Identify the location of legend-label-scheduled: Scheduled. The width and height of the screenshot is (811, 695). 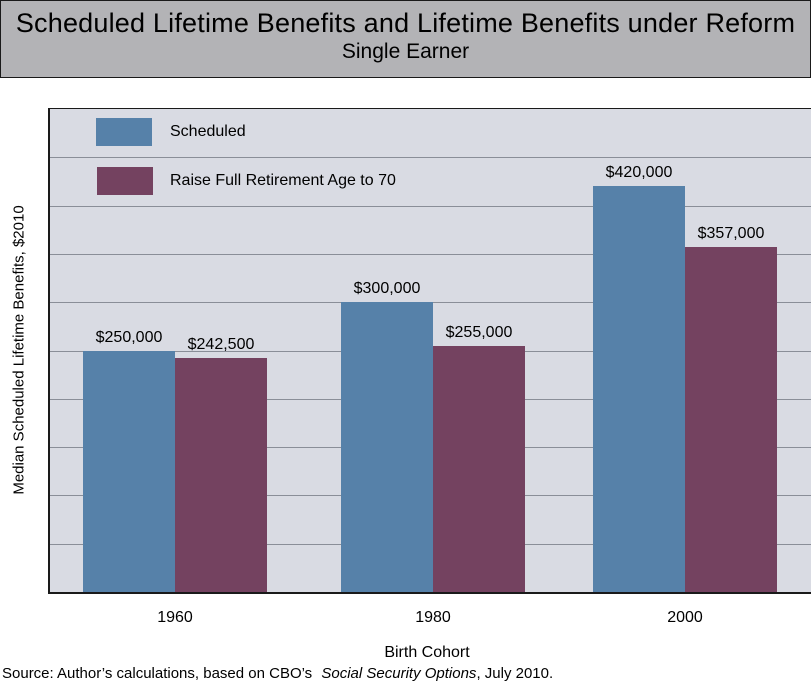
(208, 131).